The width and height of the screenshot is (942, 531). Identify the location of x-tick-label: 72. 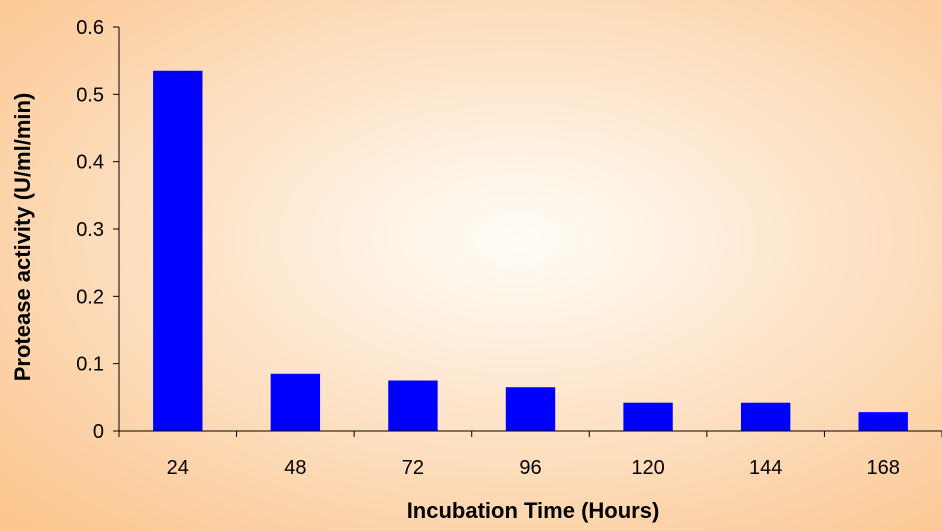
(413, 468).